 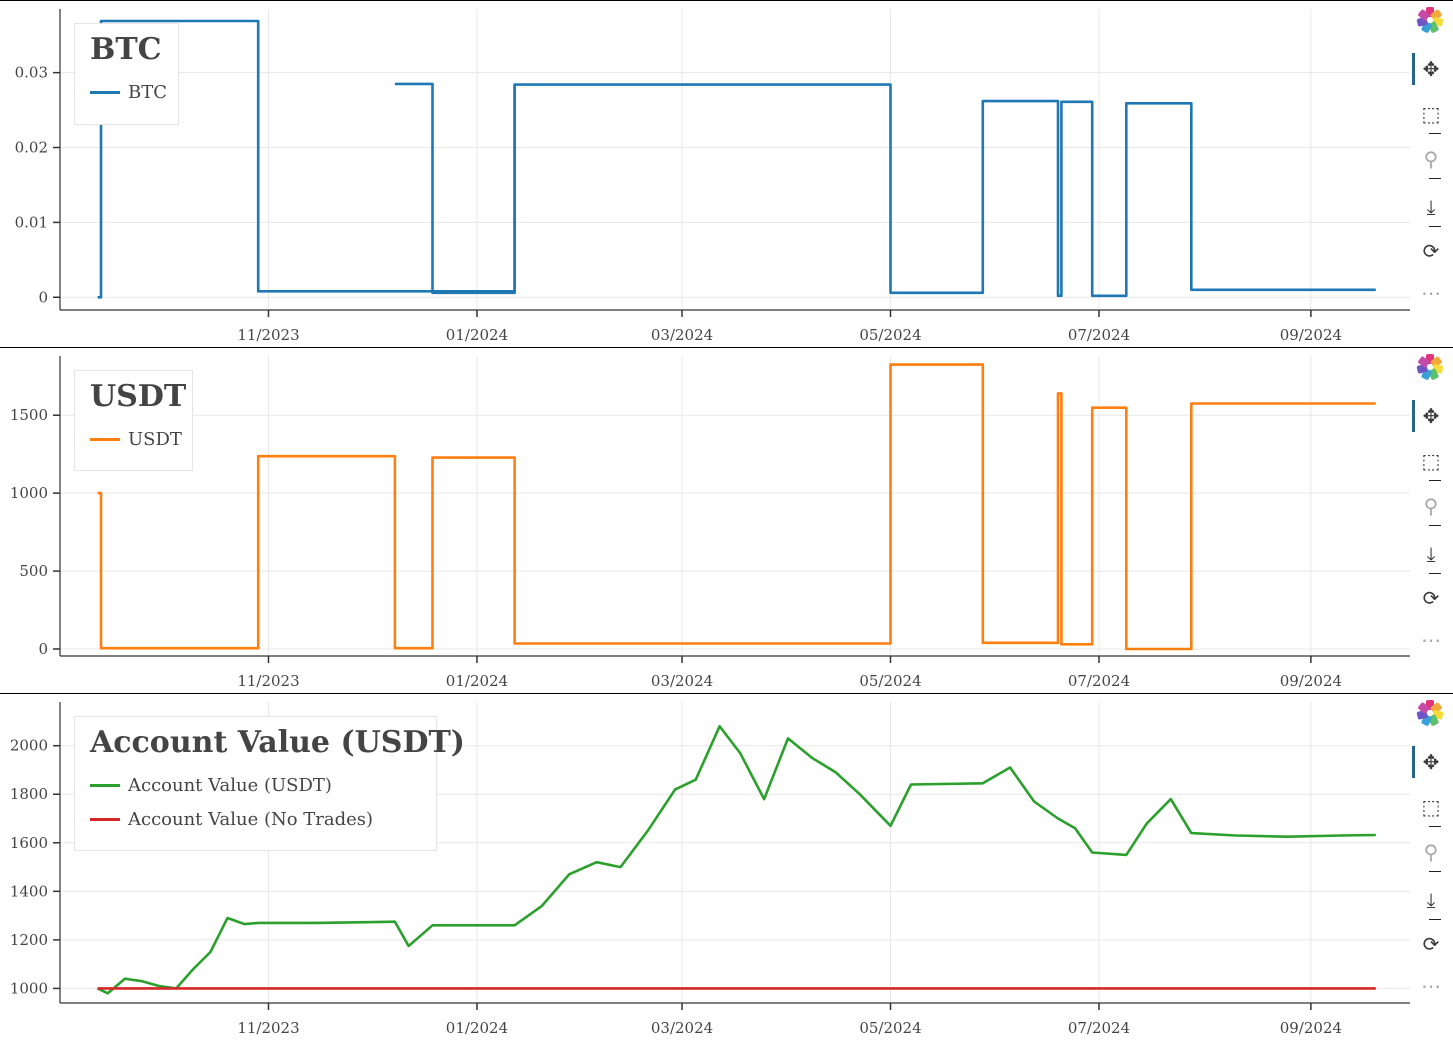 What do you see at coordinates (1431, 520) in the screenshot?
I see `usdt-toolbar: ✥ ⬚ ⚲ ⤓ ⟳ ⋯` at bounding box center [1431, 520].